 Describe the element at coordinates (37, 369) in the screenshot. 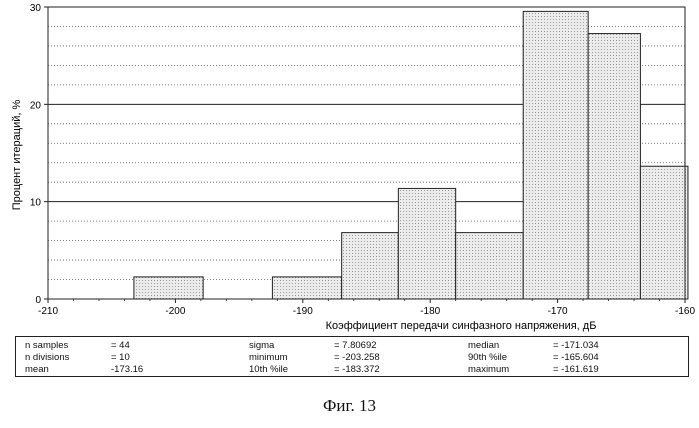

I see `stat-label: mean` at that location.